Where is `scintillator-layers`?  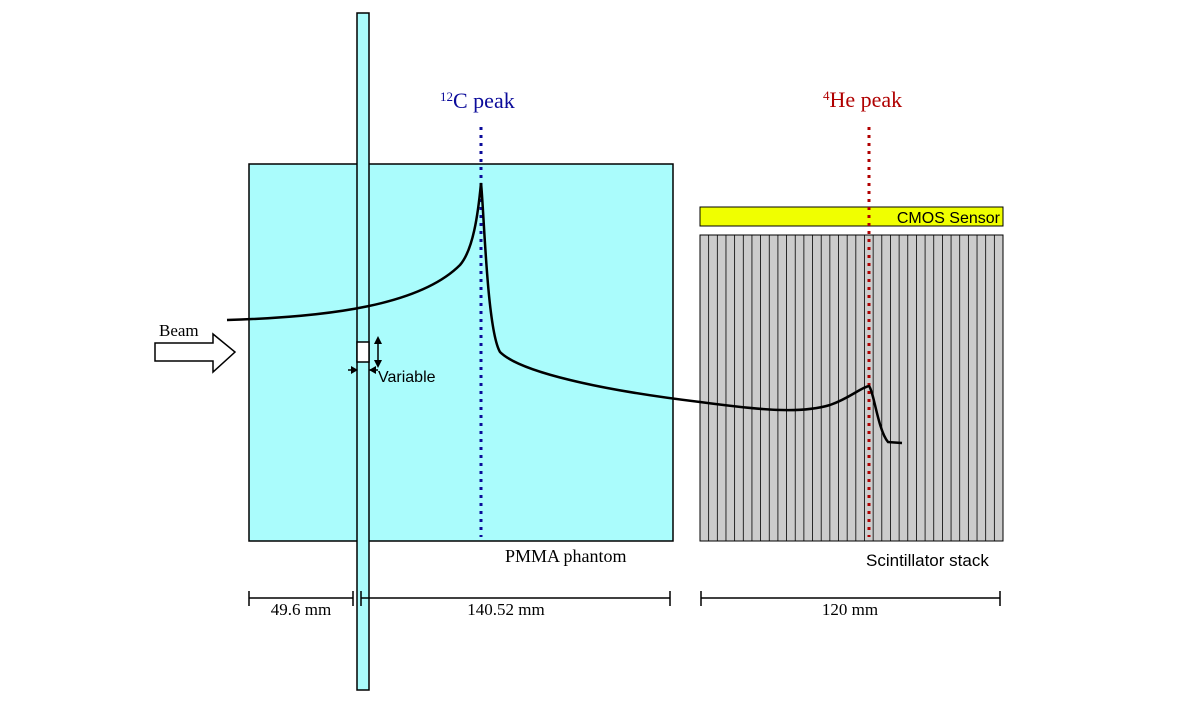 scintillator-layers is located at coordinates (851, 388).